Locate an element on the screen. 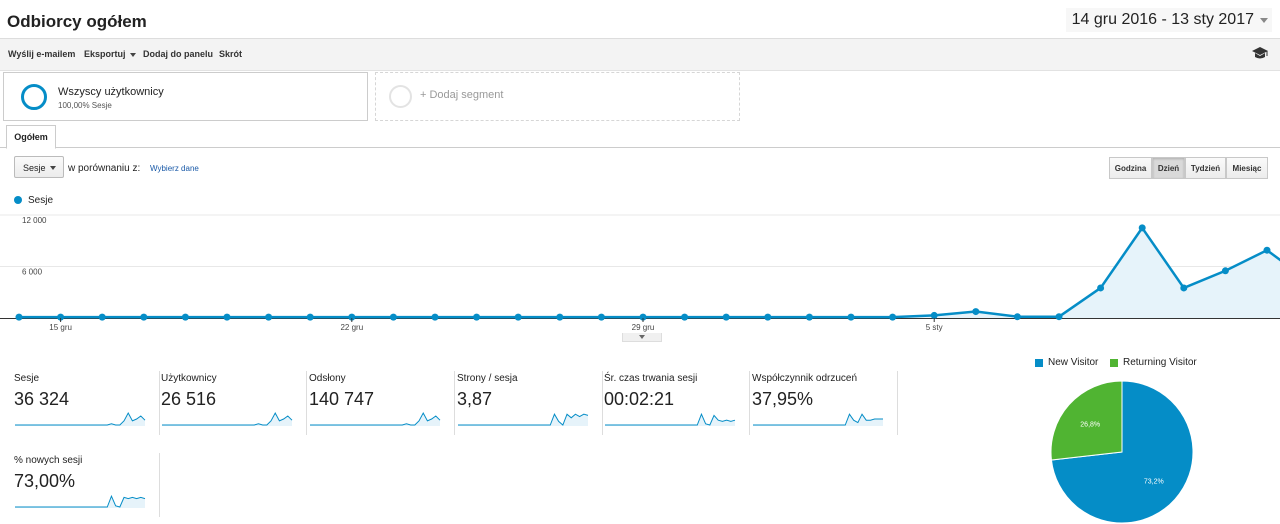 The width and height of the screenshot is (1280, 524). scorecard-value: 00:02:21 is located at coordinates (639, 399).